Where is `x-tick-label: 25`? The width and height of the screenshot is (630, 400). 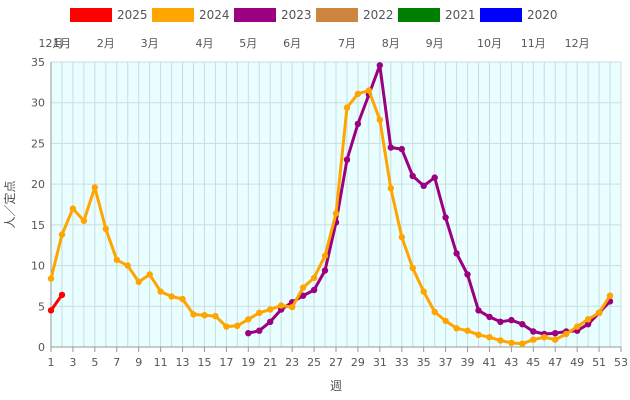
x-tick-label: 25 is located at coordinates (314, 362).